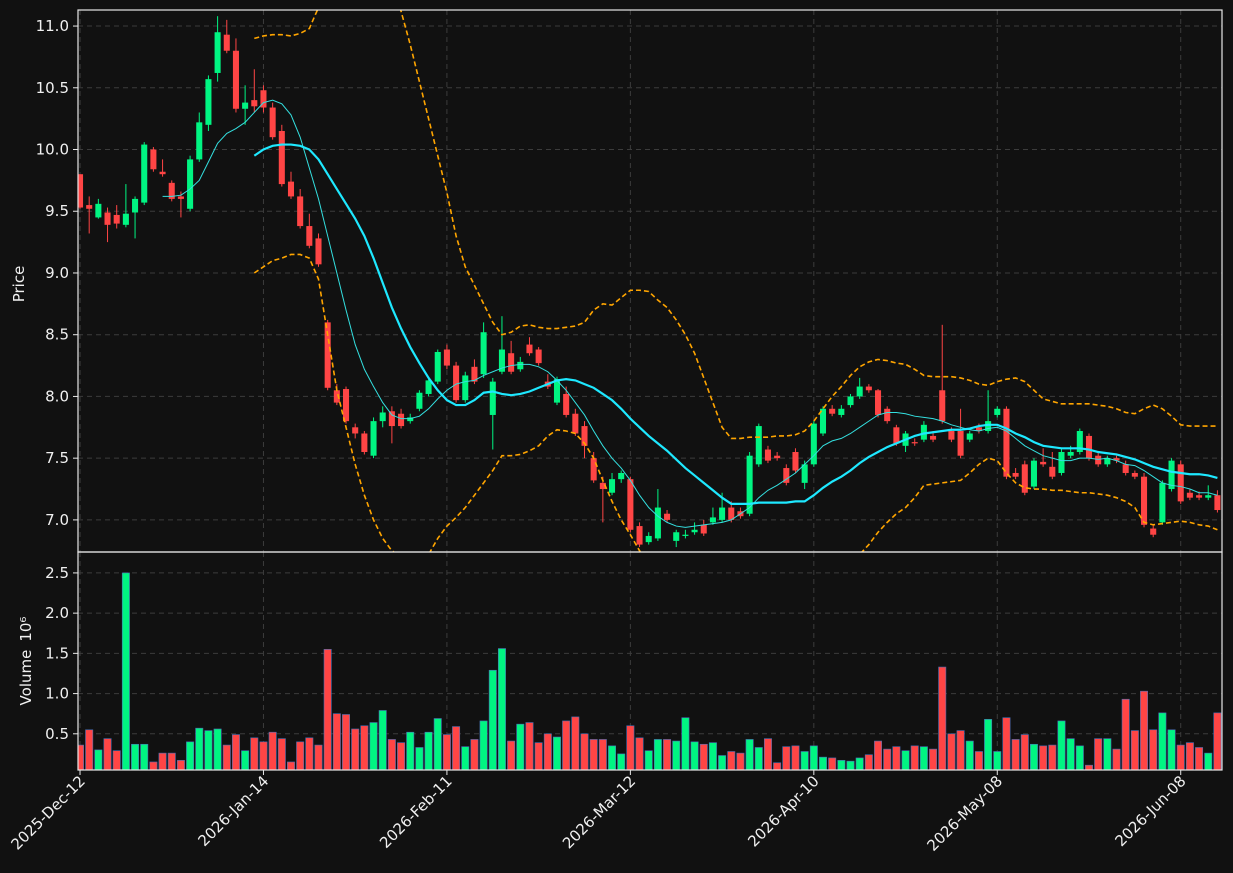  What do you see at coordinates (57, 573) in the screenshot?
I see `volume-tick-label: 2.5` at bounding box center [57, 573].